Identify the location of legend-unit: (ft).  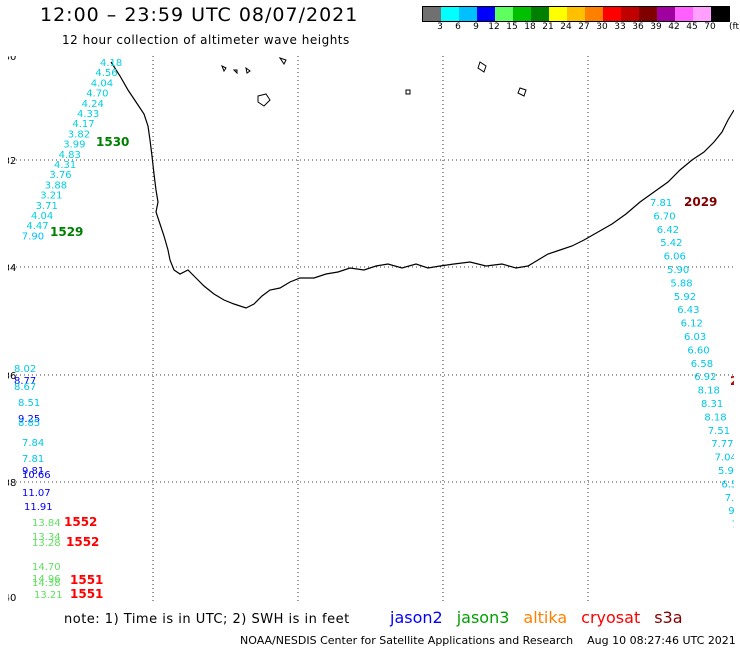
(734, 27).